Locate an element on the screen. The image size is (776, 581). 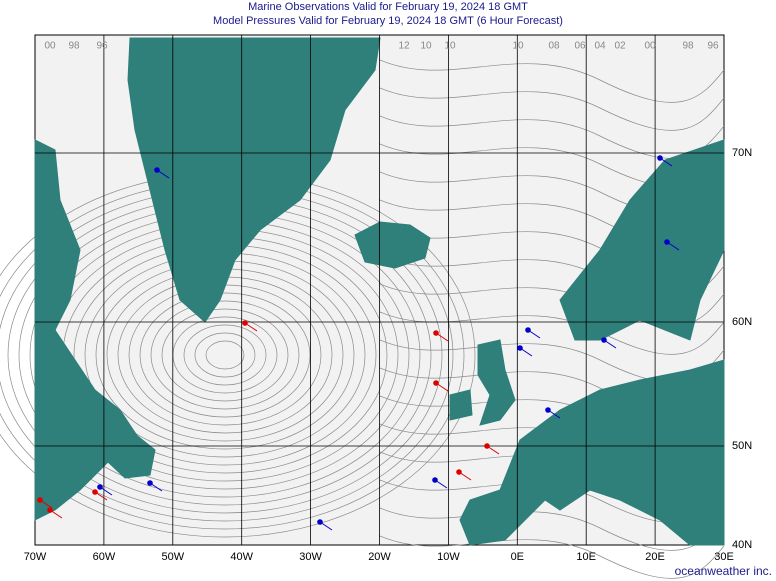
latitude-label: 60N is located at coordinates (742, 322).